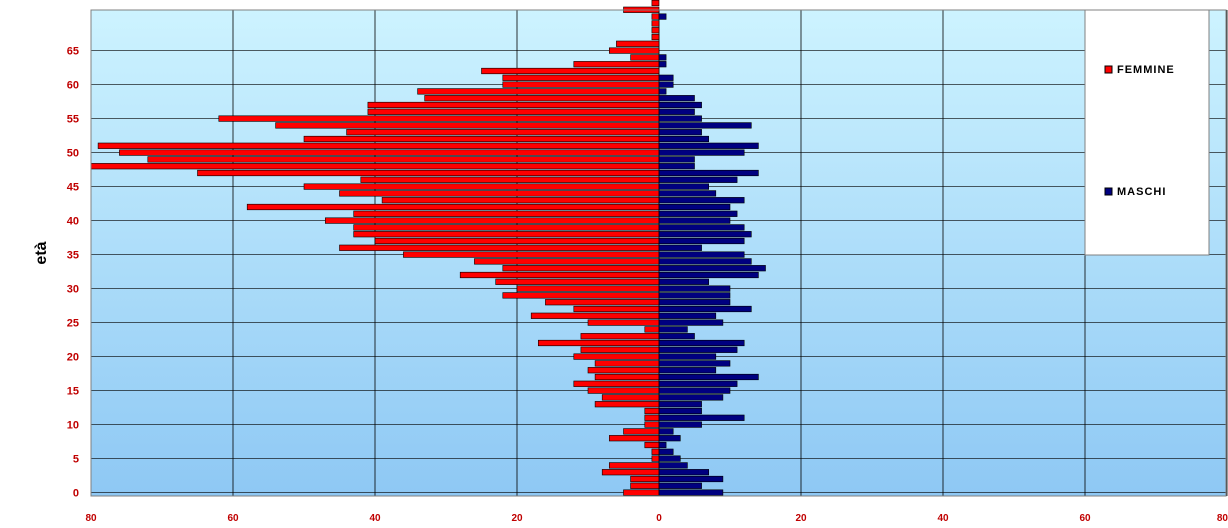 This screenshot has width=1228, height=528. What do you see at coordinates (73, 86) in the screenshot?
I see `y-tick-label: 60` at bounding box center [73, 86].